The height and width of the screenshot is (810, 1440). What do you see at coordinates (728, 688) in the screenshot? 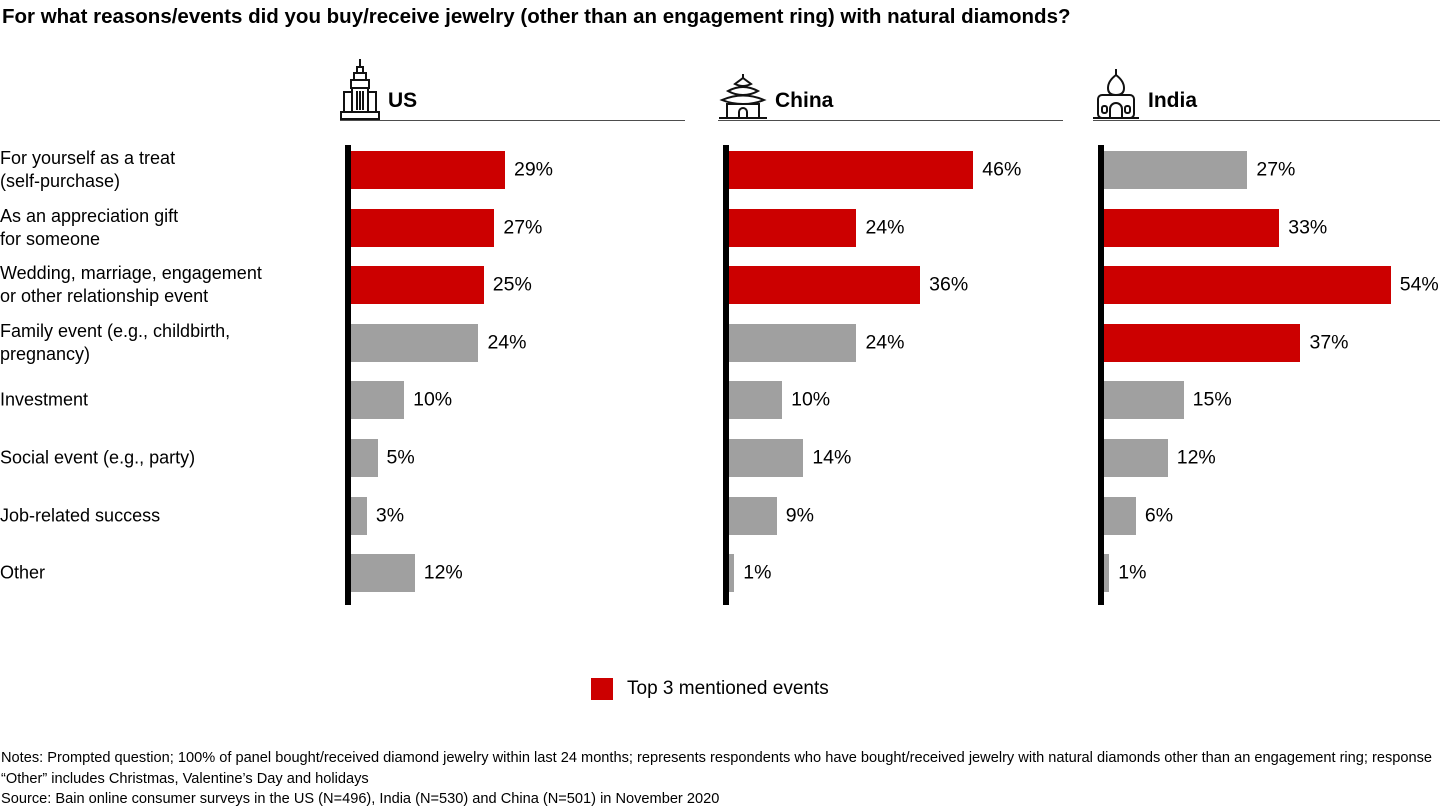
I see `legend-label: Top 3 mentioned events` at bounding box center [728, 688].